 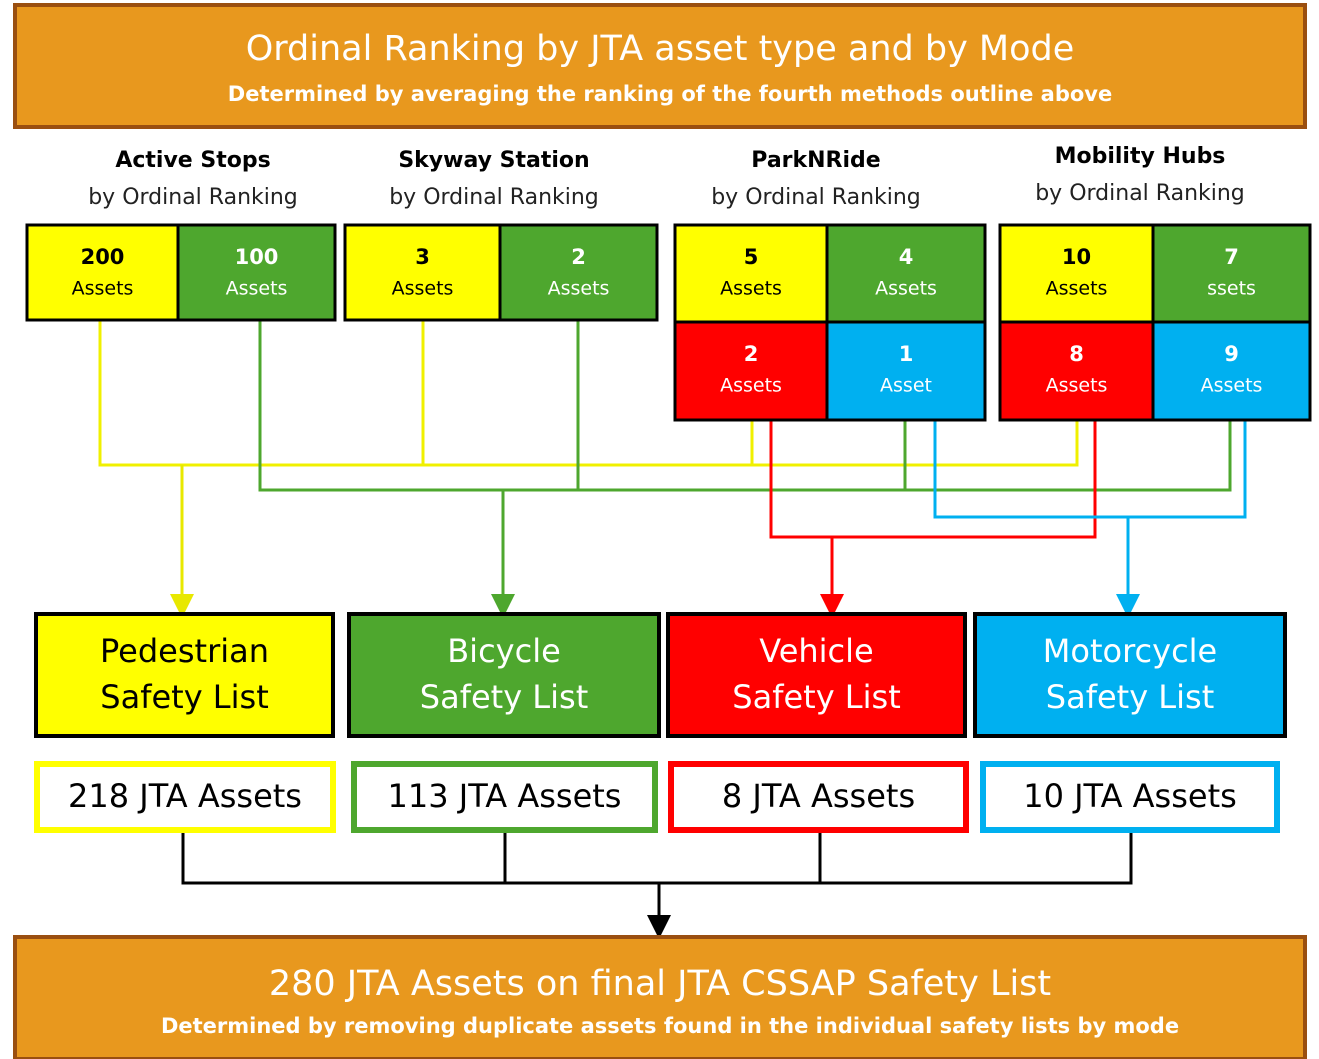 What do you see at coordinates (1076, 354) in the screenshot?
I see `asset-count: 8` at bounding box center [1076, 354].